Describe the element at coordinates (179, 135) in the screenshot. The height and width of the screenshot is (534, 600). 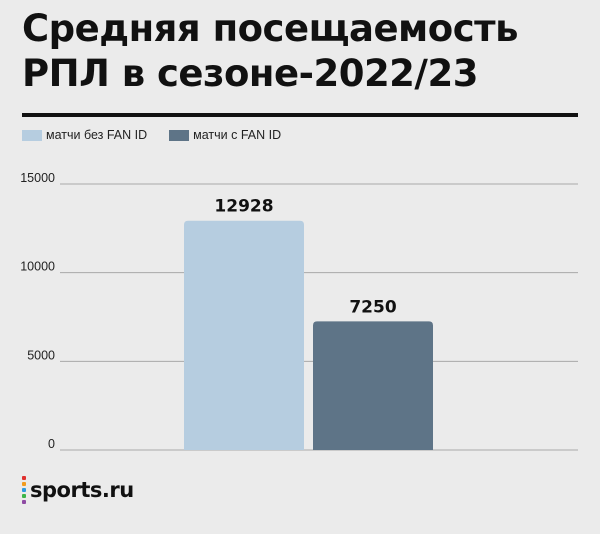
I see `legend-swatch-with-fan-id` at that location.